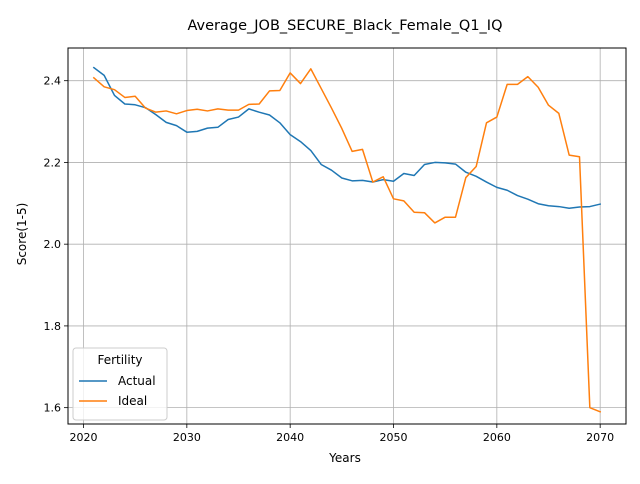  Describe the element at coordinates (344, 458) in the screenshot. I see `x-axis-label: Years` at that location.